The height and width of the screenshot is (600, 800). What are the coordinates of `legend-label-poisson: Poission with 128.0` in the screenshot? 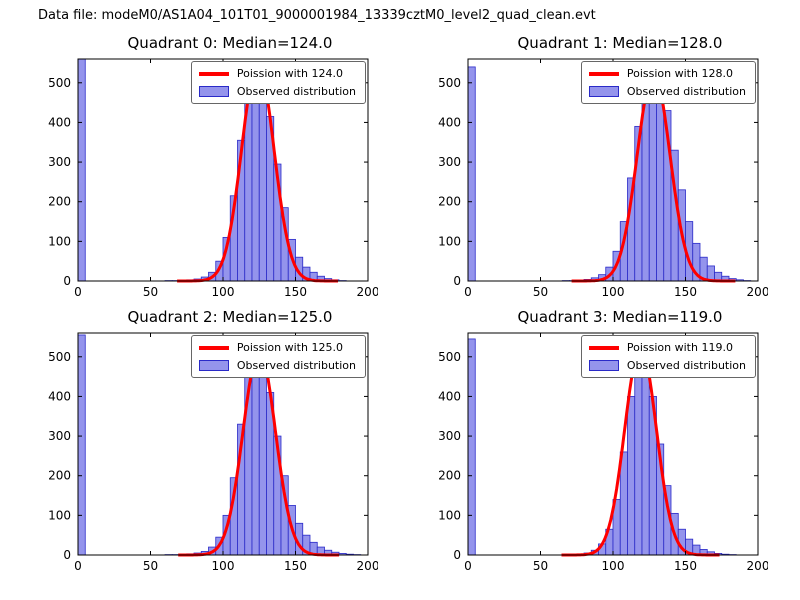 It's located at (679, 73).